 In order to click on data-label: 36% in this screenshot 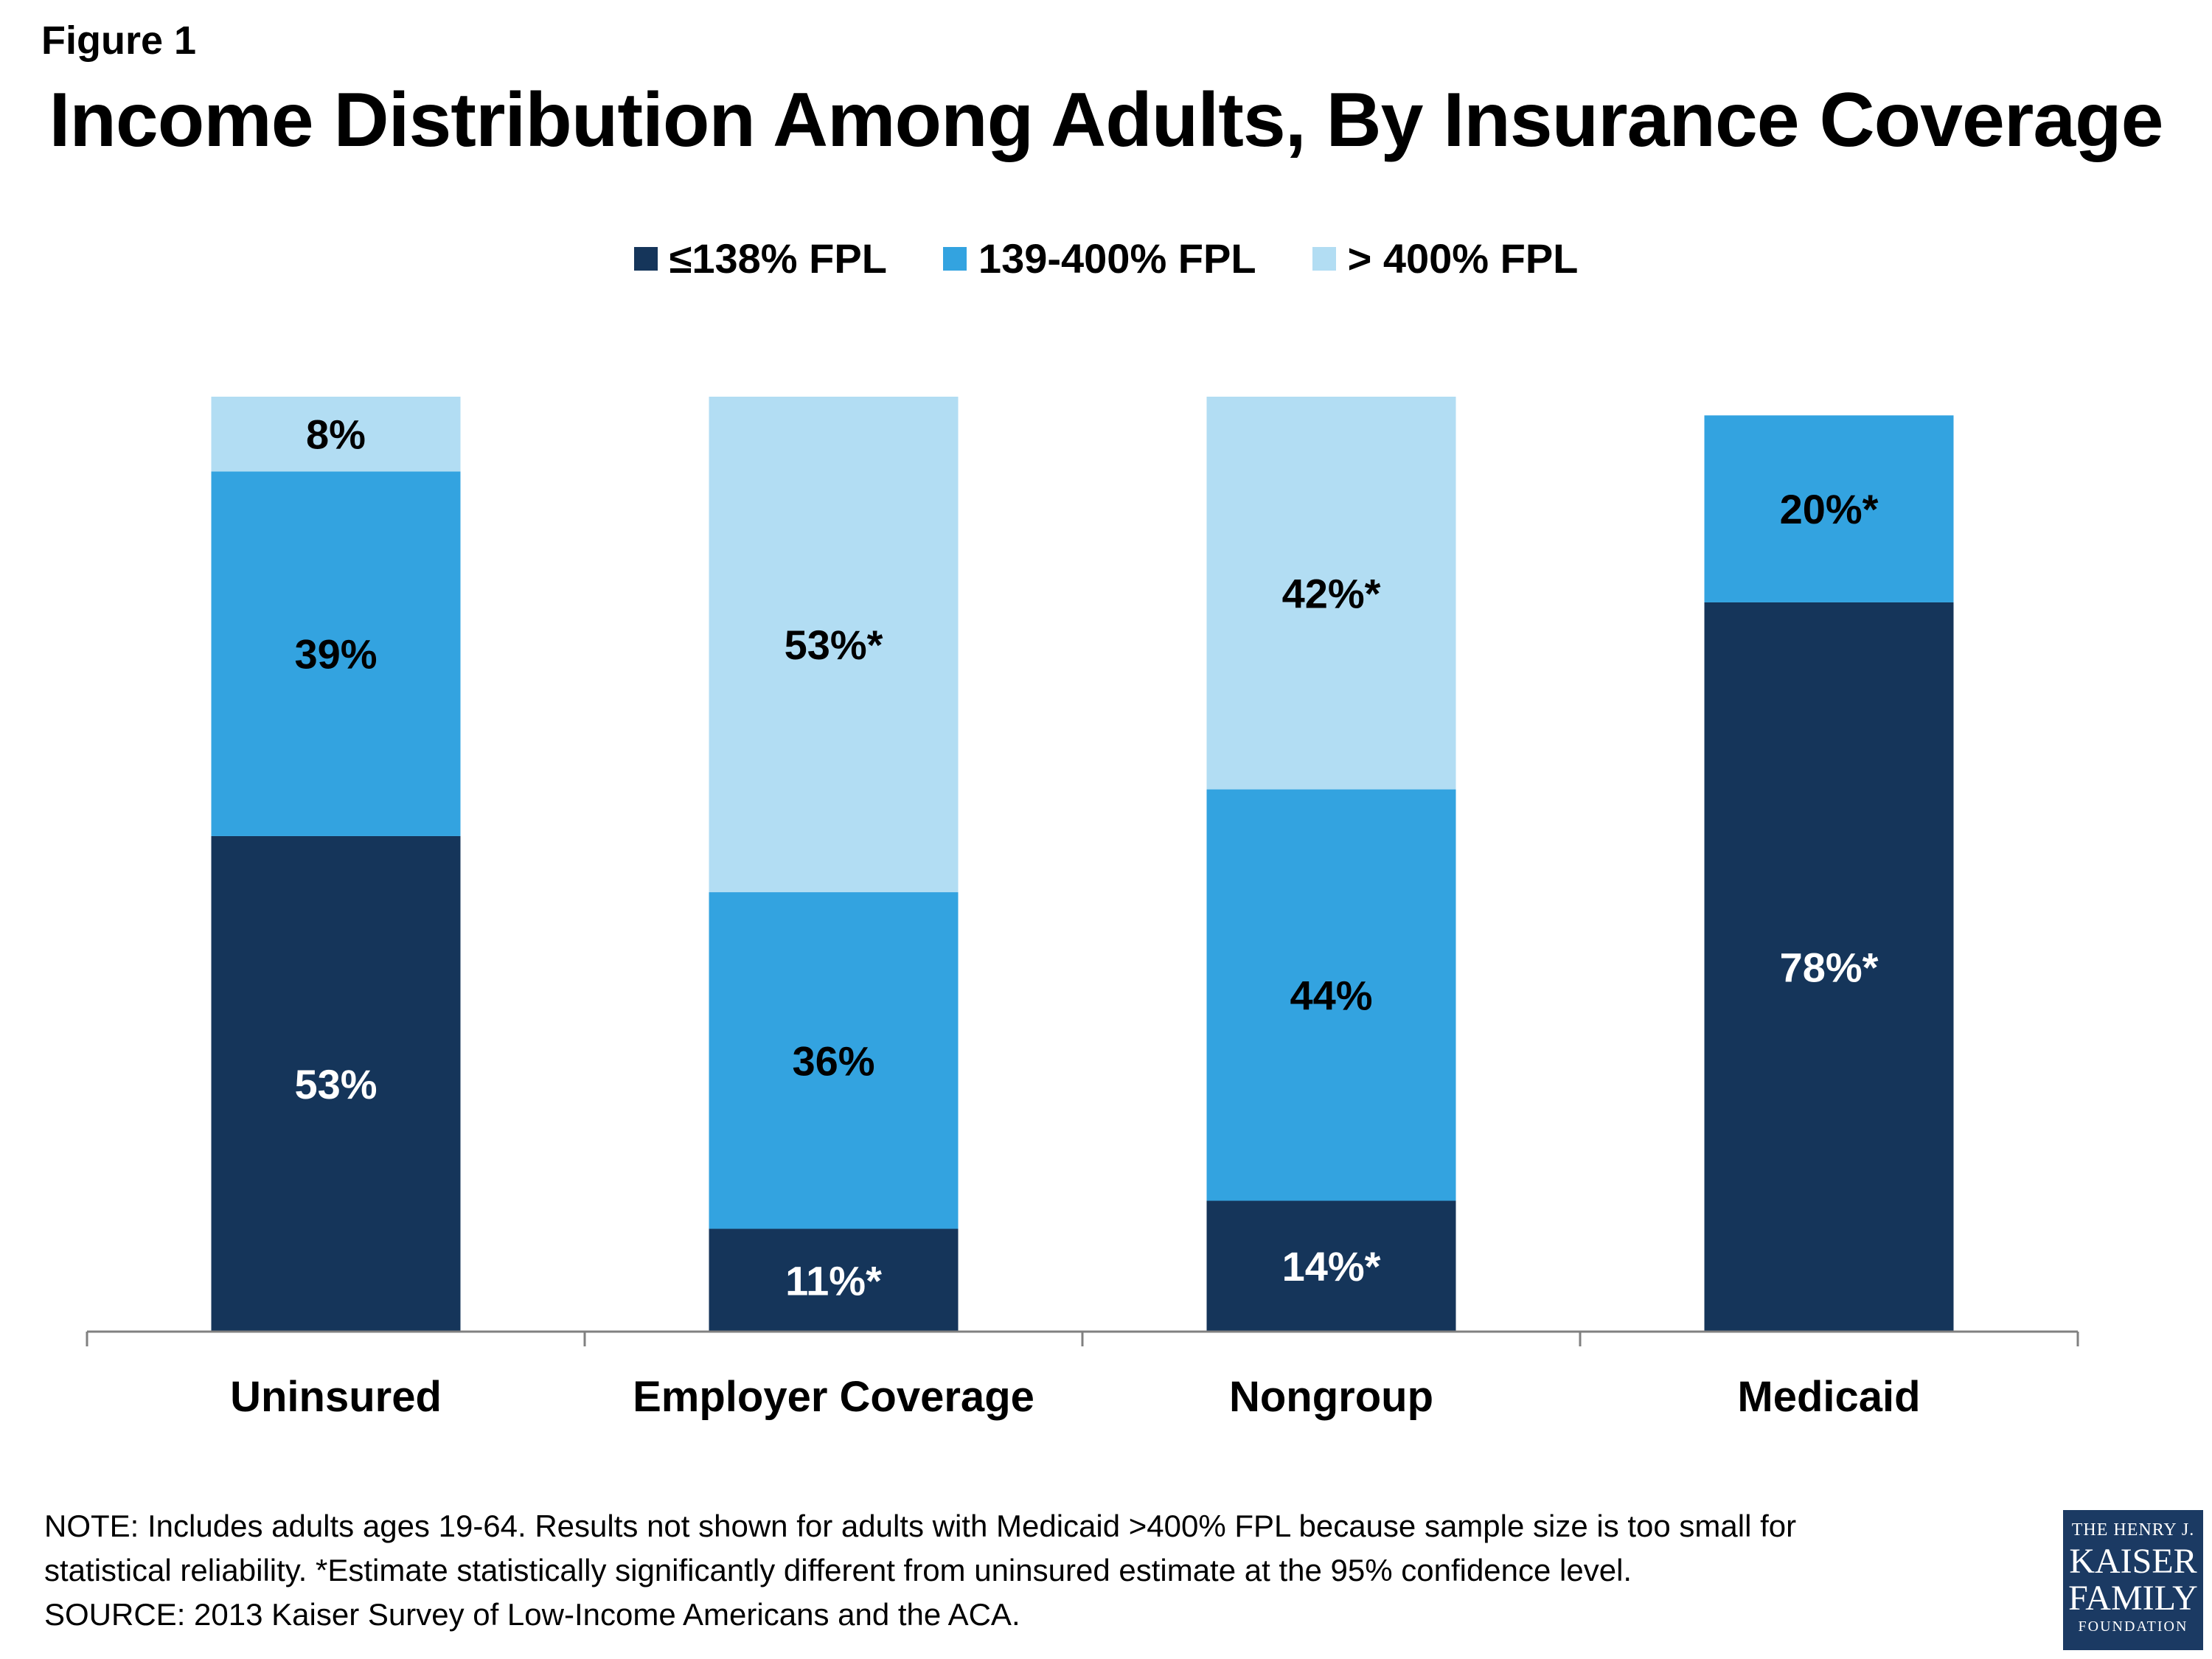, I will do `click(833, 1060)`.